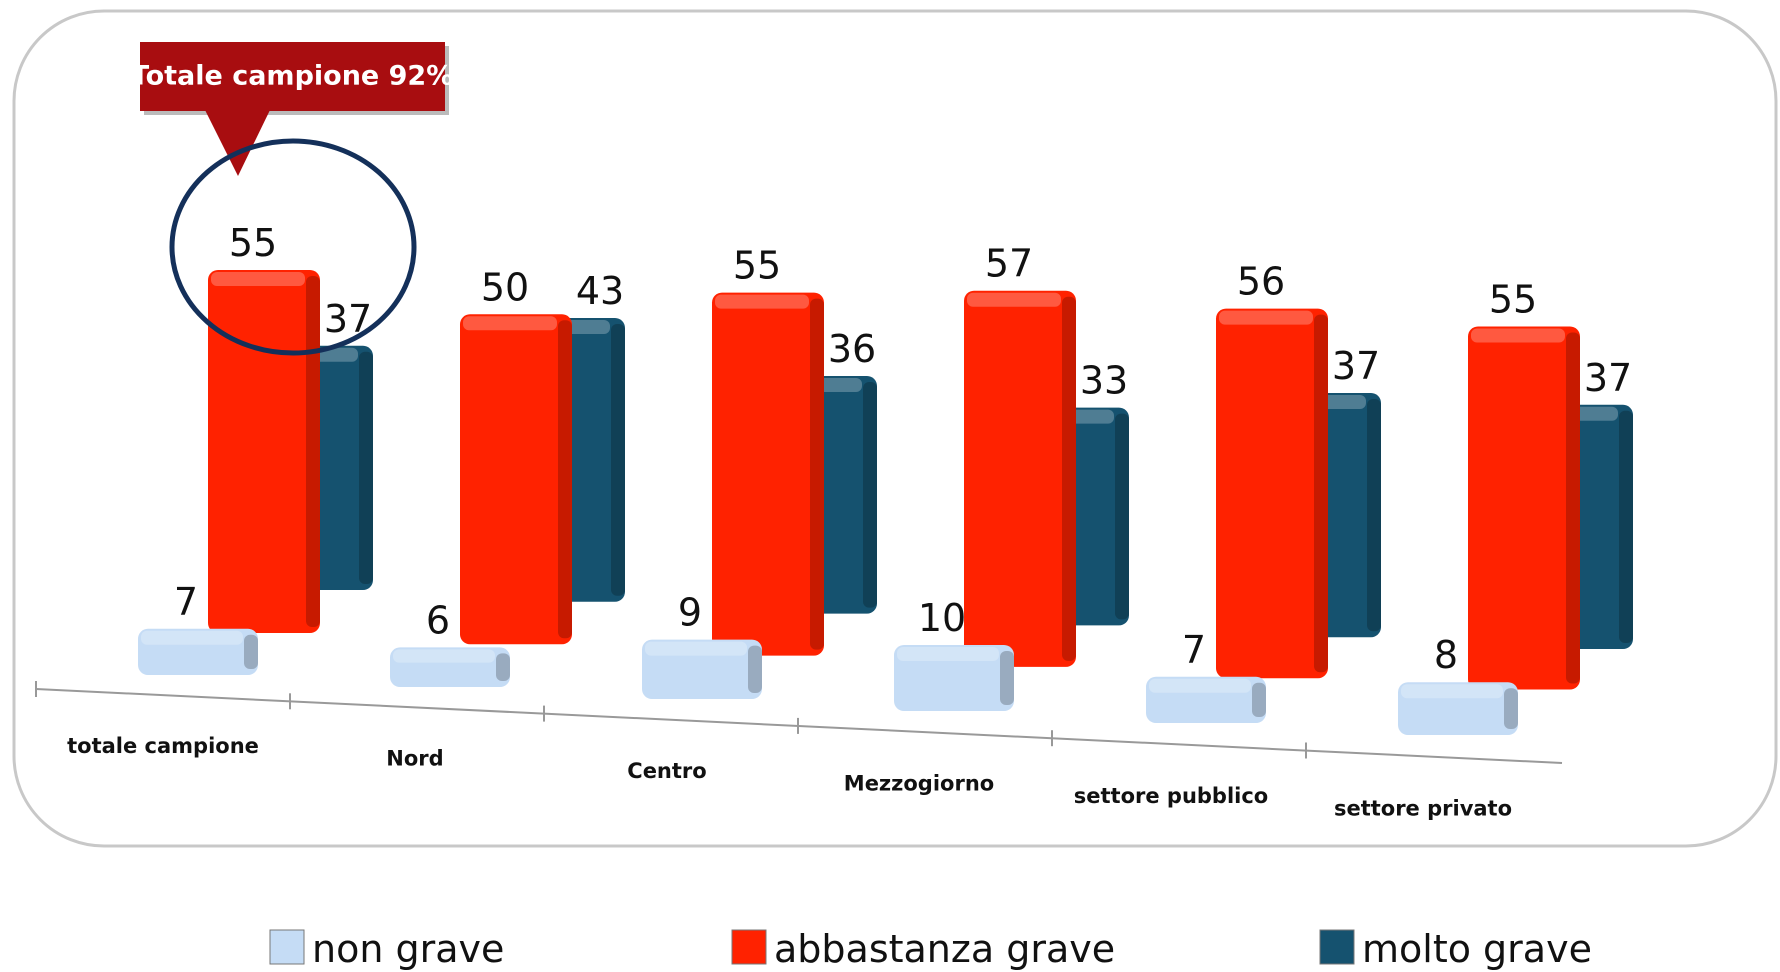  What do you see at coordinates (1009, 264) in the screenshot?
I see `data-label: 57` at bounding box center [1009, 264].